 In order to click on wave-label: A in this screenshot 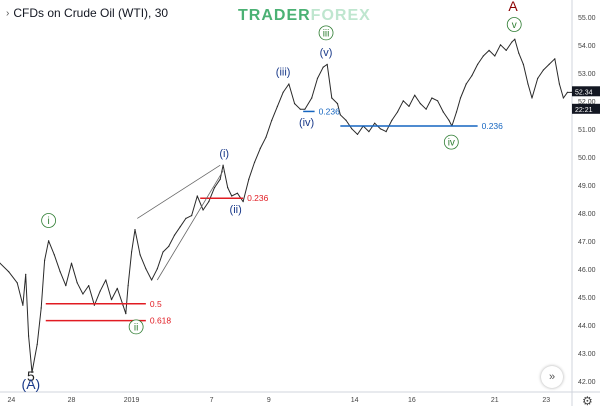, I will do `click(513, 7)`.